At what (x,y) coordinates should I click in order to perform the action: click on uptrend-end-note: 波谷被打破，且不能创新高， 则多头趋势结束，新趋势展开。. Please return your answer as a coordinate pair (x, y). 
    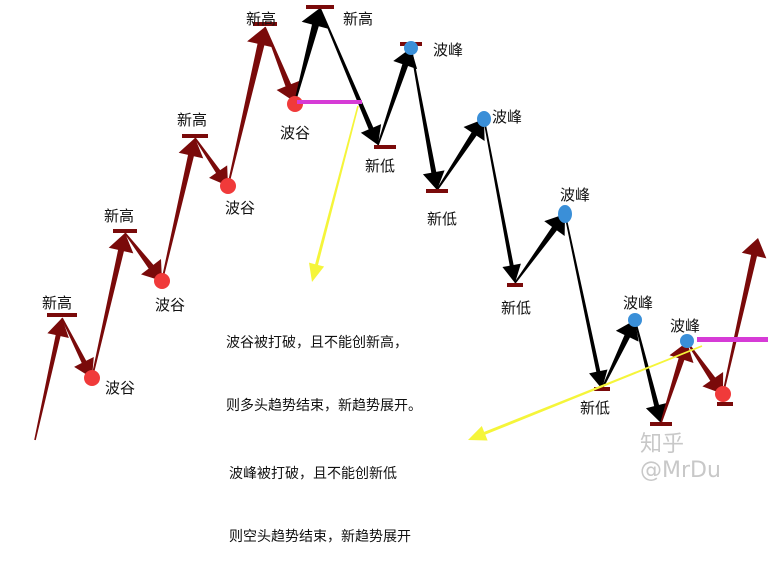
    Looking at the image, I should click on (324, 364).